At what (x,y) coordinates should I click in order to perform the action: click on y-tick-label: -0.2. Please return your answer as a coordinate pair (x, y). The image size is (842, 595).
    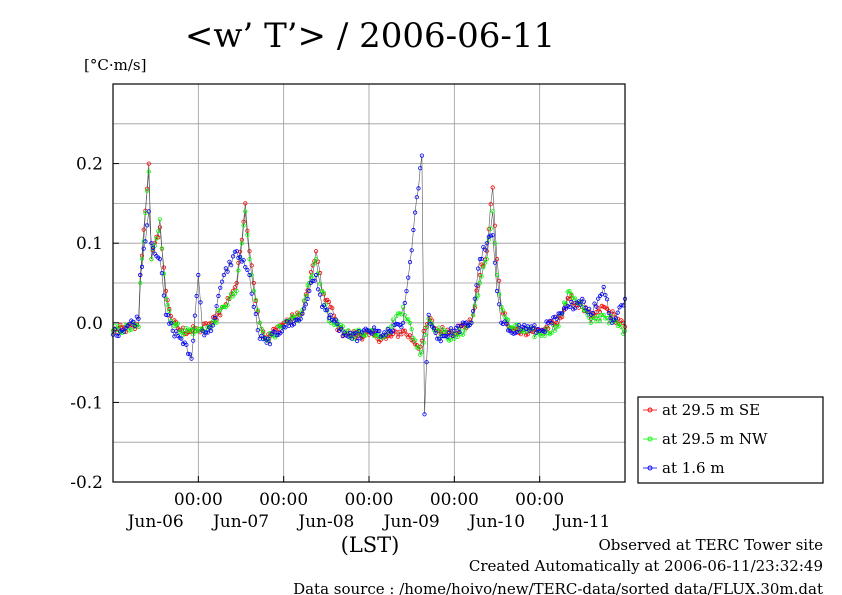
    Looking at the image, I should click on (86, 483).